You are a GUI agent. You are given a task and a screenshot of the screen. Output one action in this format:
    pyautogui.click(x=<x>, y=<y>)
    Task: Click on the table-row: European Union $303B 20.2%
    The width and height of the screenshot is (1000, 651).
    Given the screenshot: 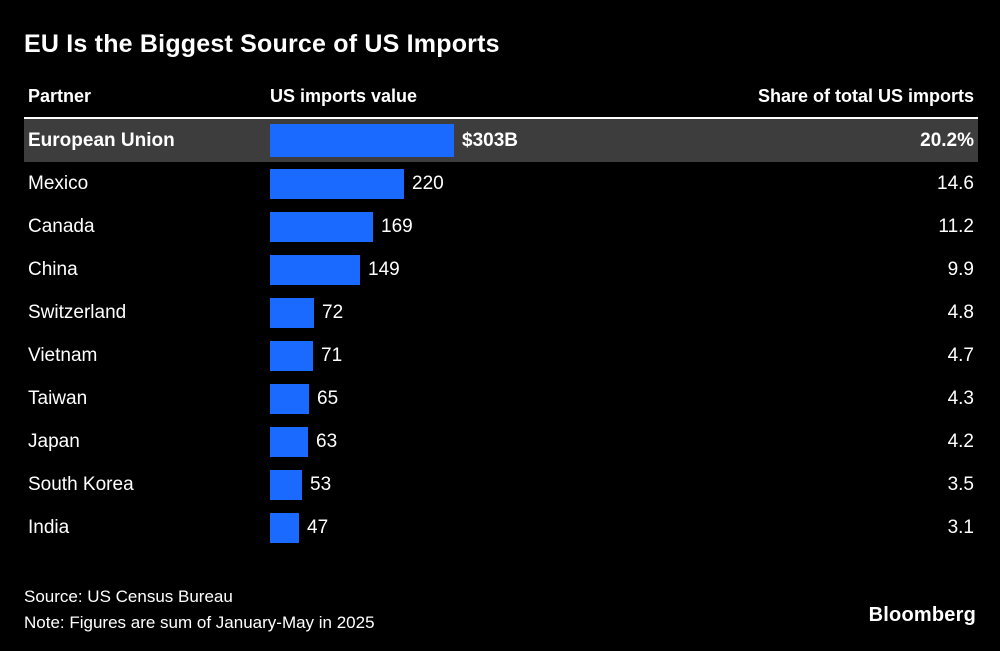 What is the action you would take?
    pyautogui.click(x=501, y=140)
    